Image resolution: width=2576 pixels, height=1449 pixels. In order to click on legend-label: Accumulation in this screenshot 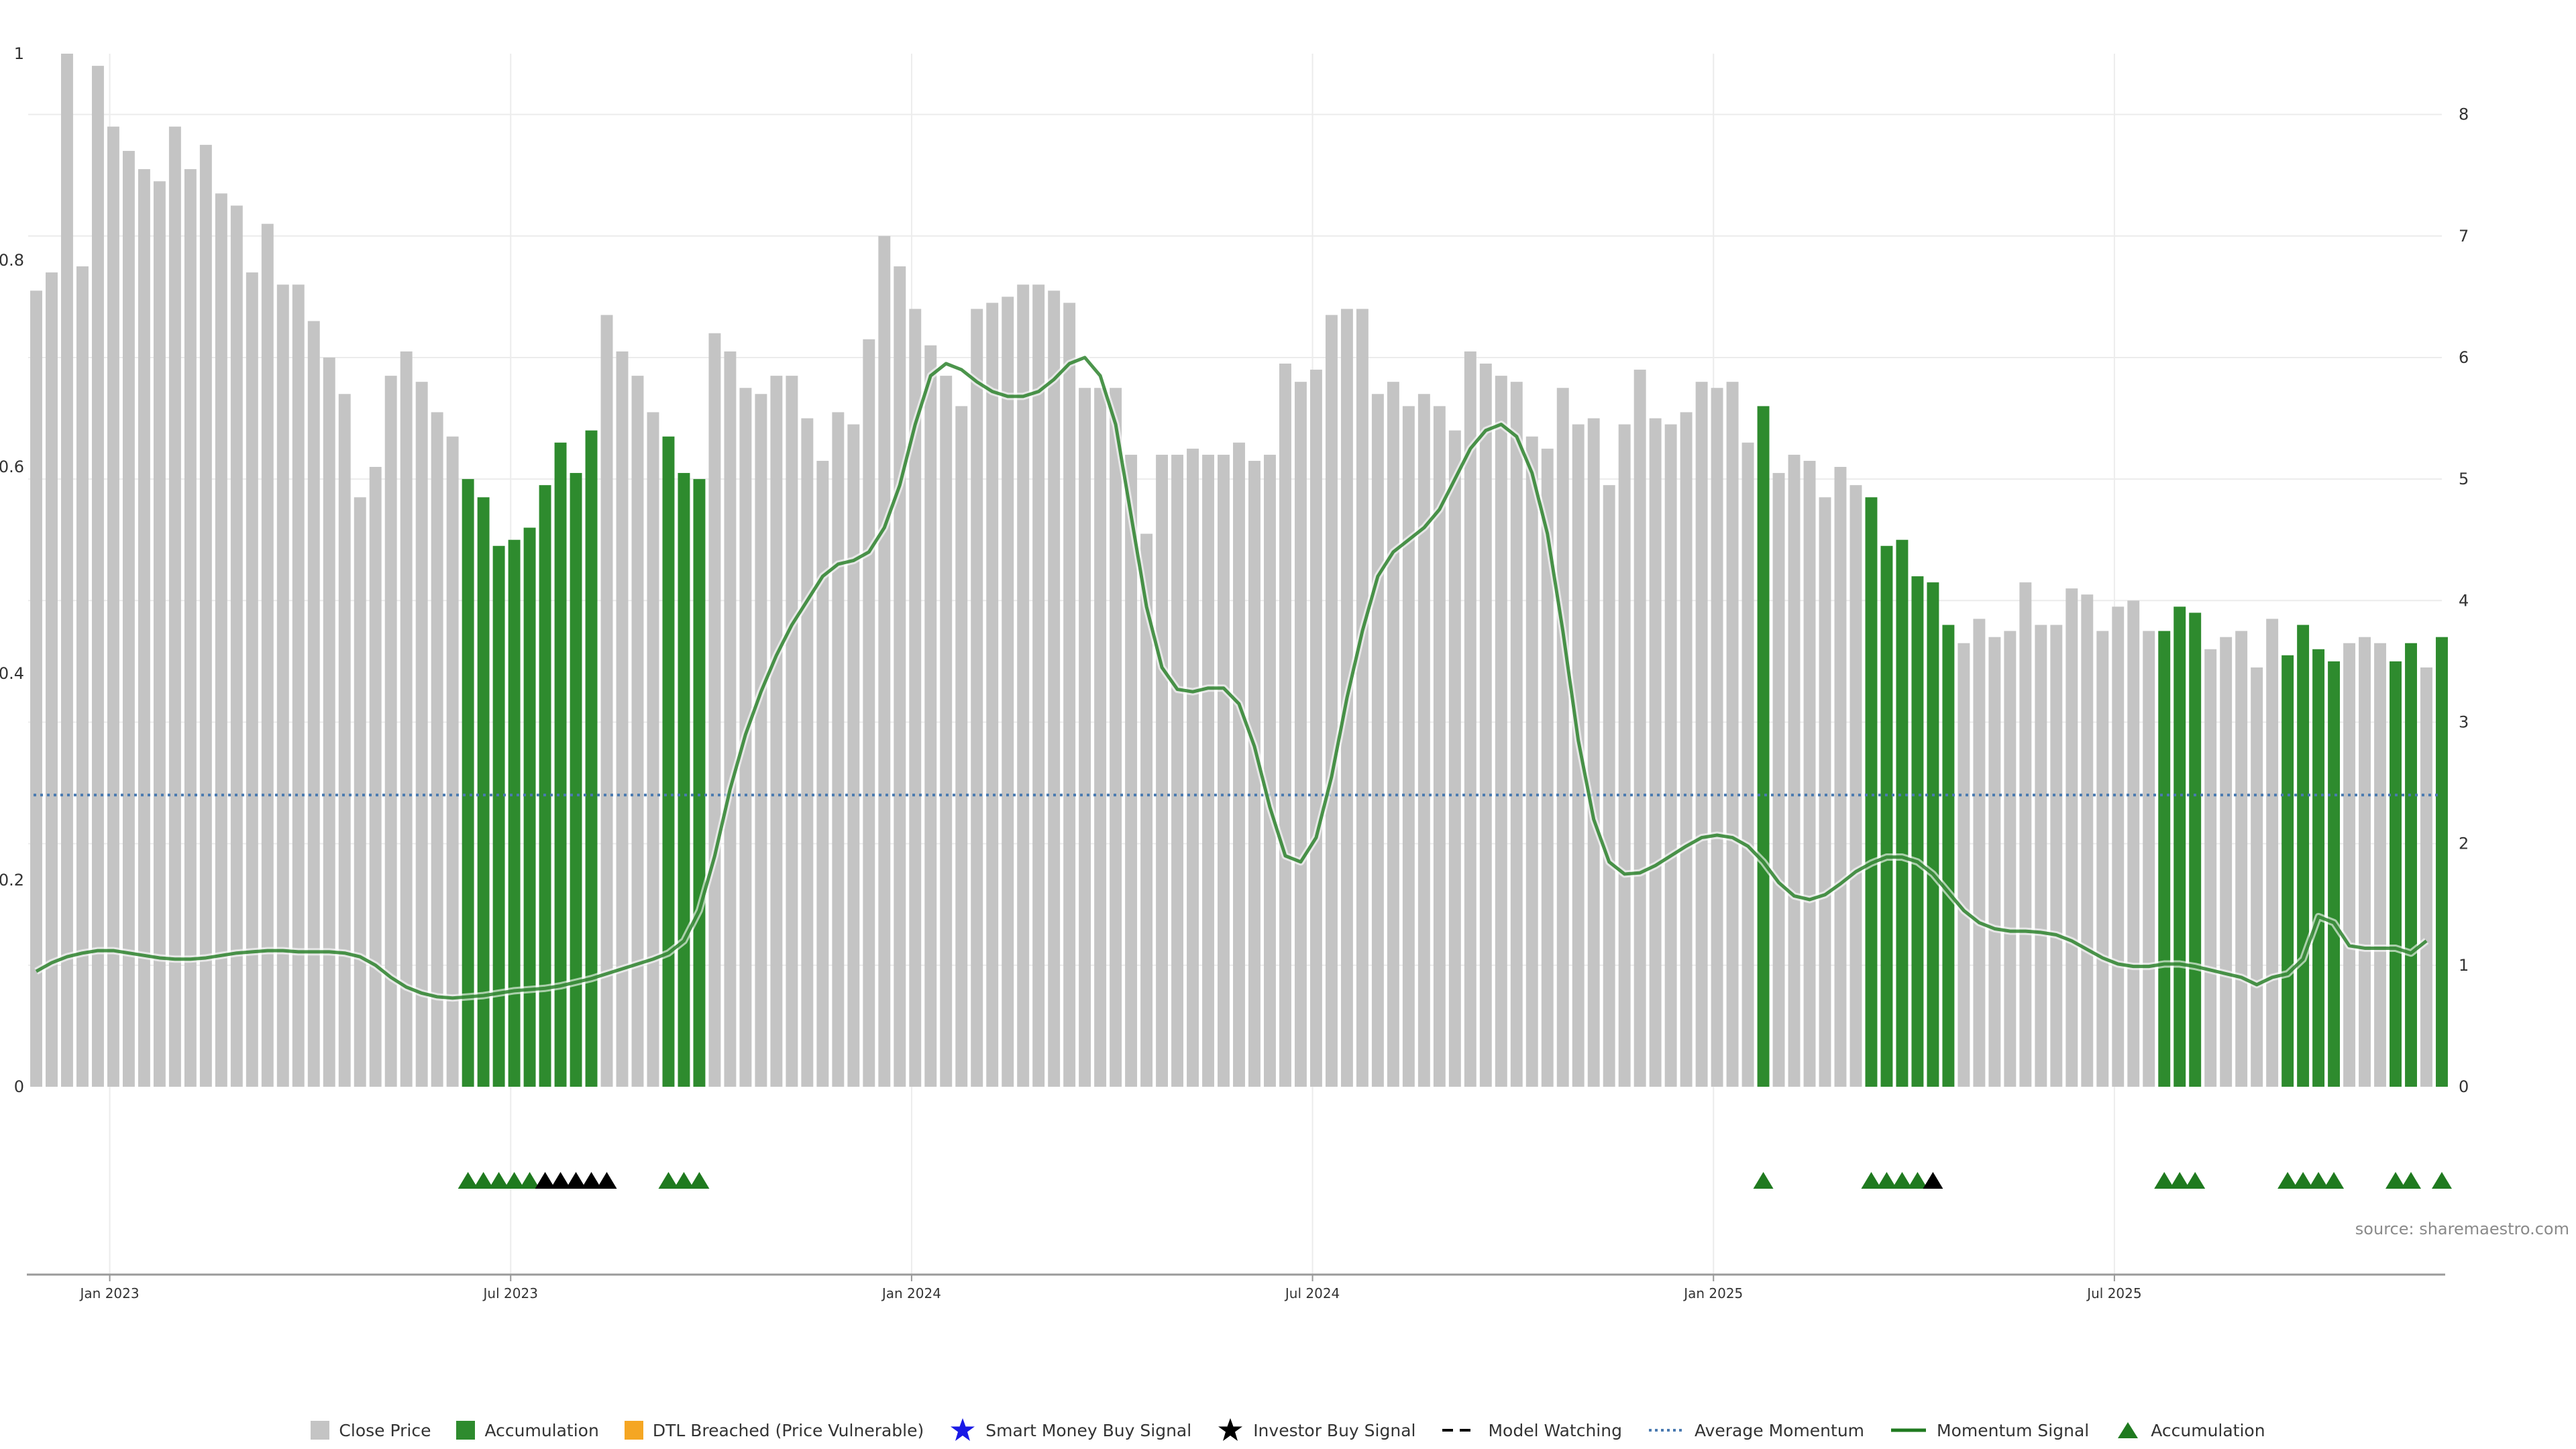, I will do `click(2208, 1430)`.